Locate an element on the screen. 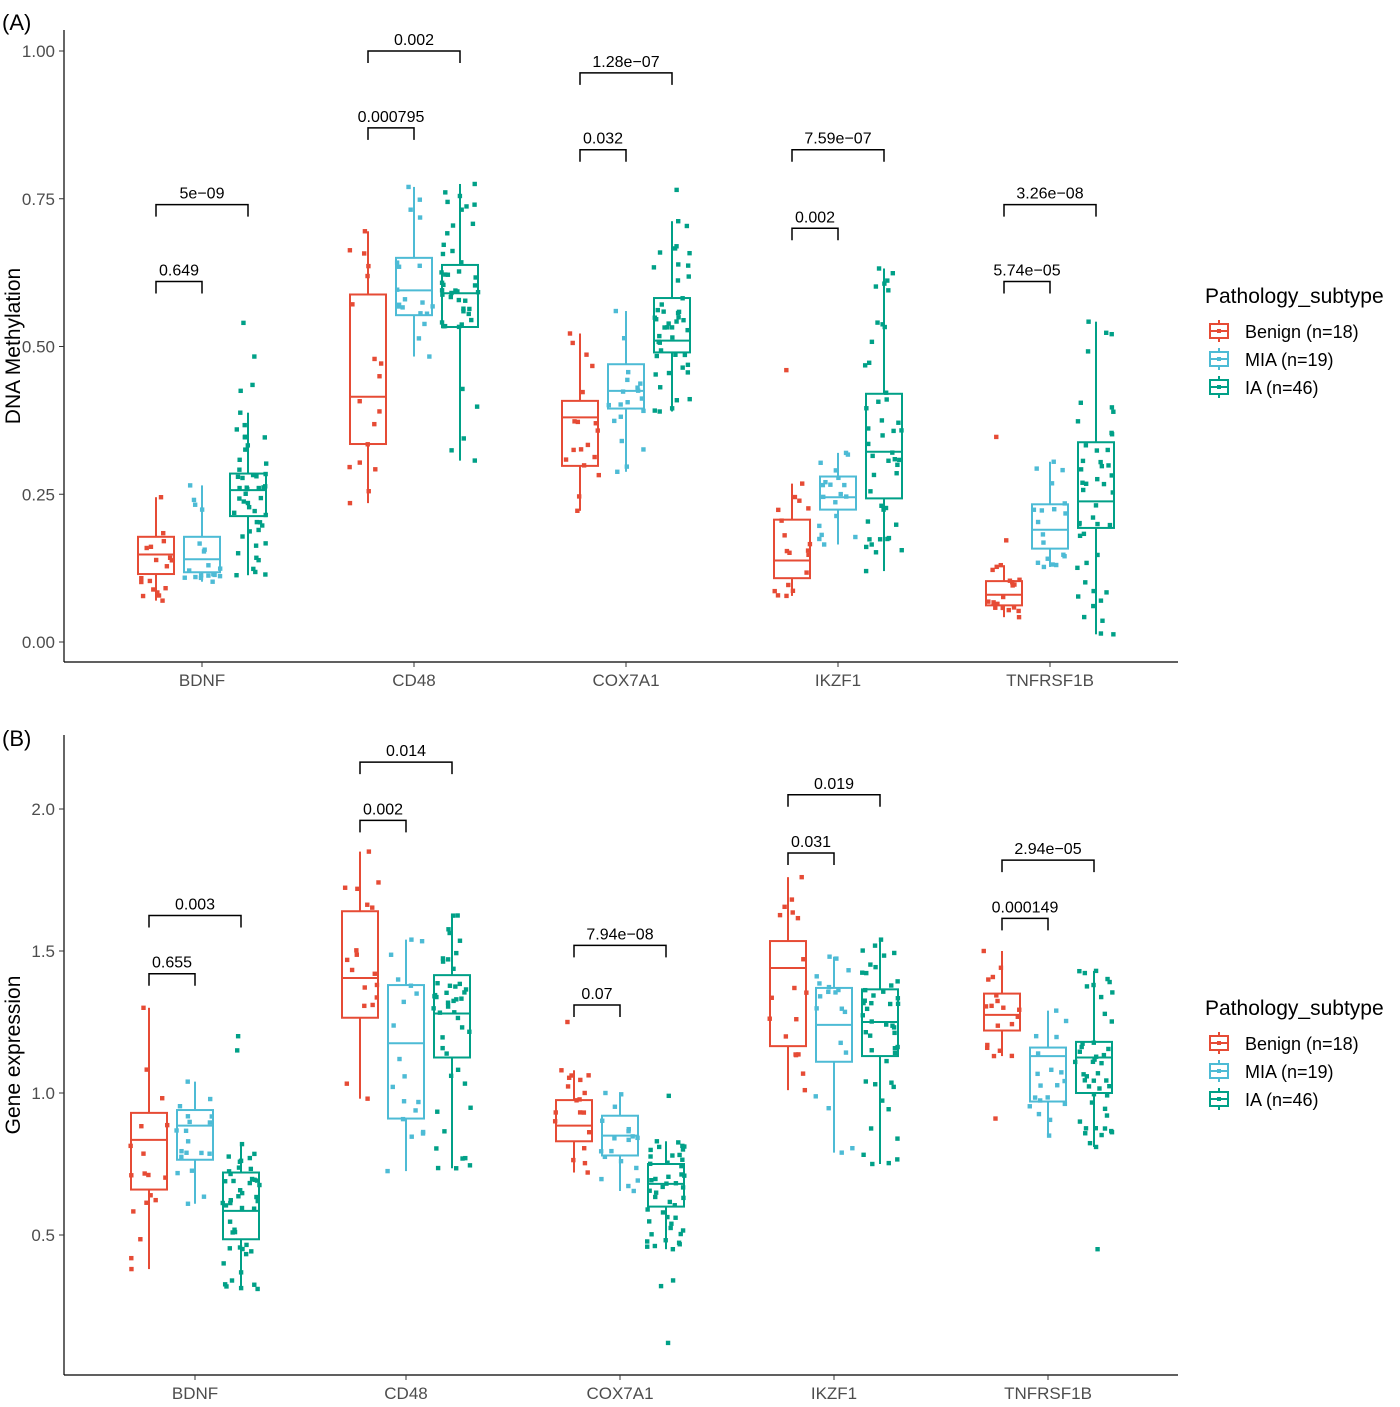 This screenshot has height=1407, width=1400. box-benign-cd48 is located at coordinates (367, 367).